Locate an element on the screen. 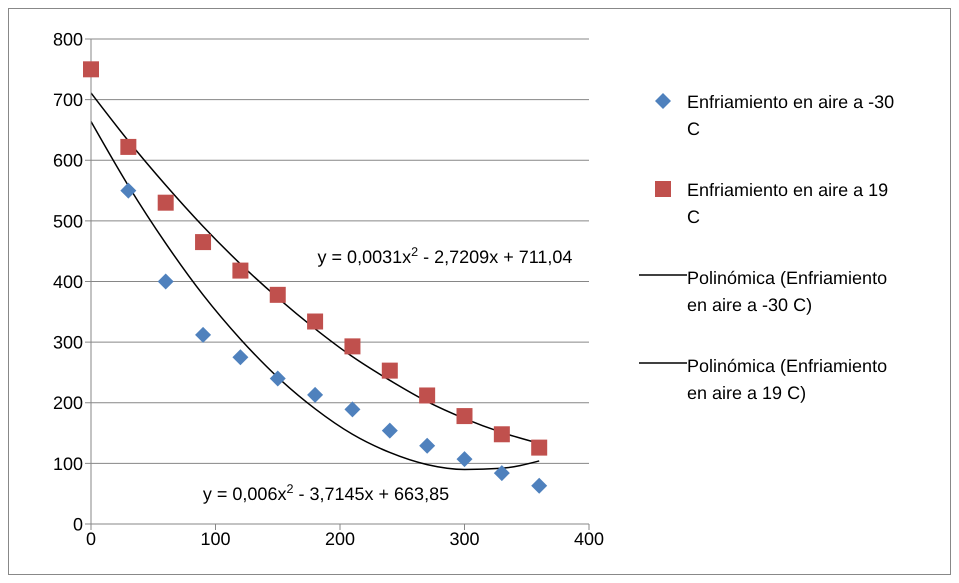  y-tick-label: 100 is located at coordinates (67, 464).